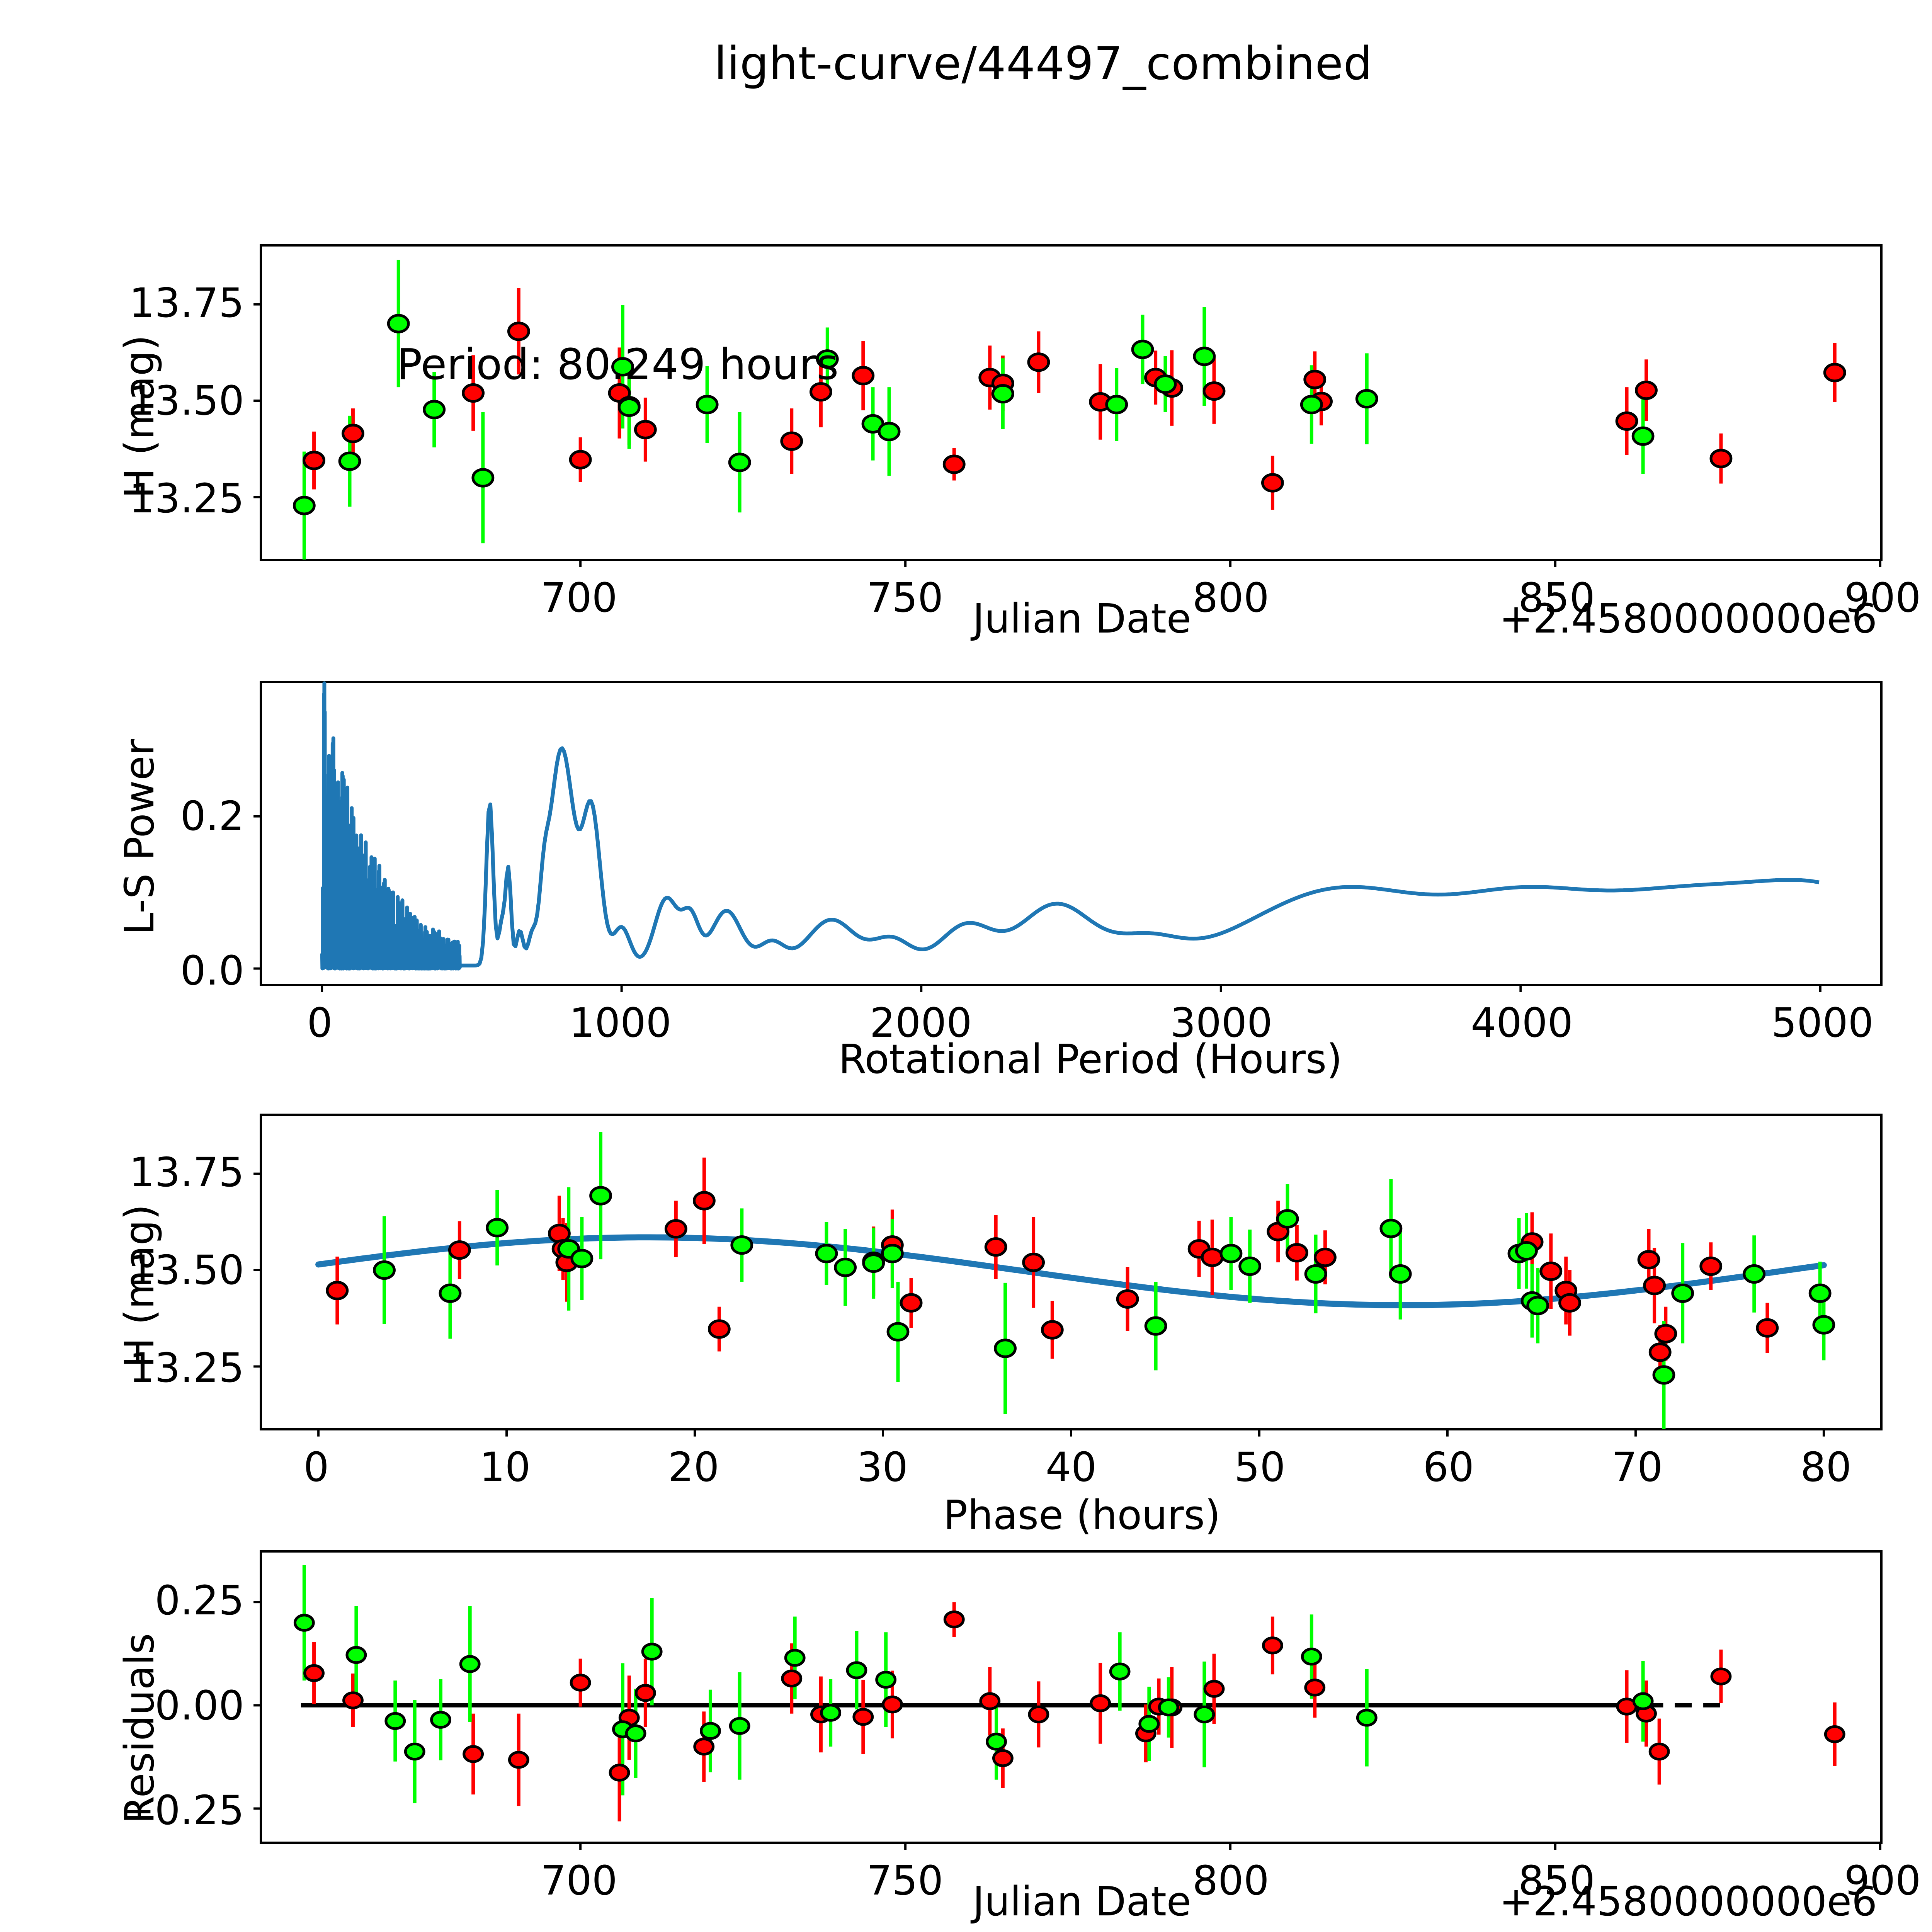 The width and height of the screenshot is (1932, 1932). What do you see at coordinates (320, 1022) in the screenshot?
I see `x-tick-label: 0` at bounding box center [320, 1022].